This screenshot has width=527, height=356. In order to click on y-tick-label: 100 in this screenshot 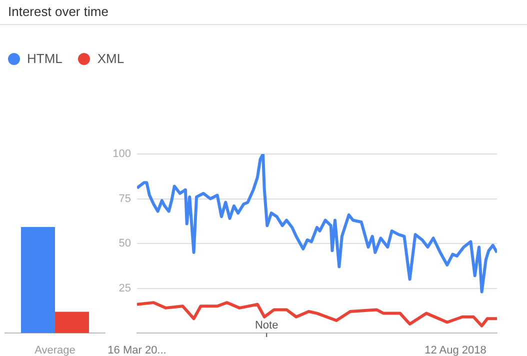, I will do `click(121, 154)`.